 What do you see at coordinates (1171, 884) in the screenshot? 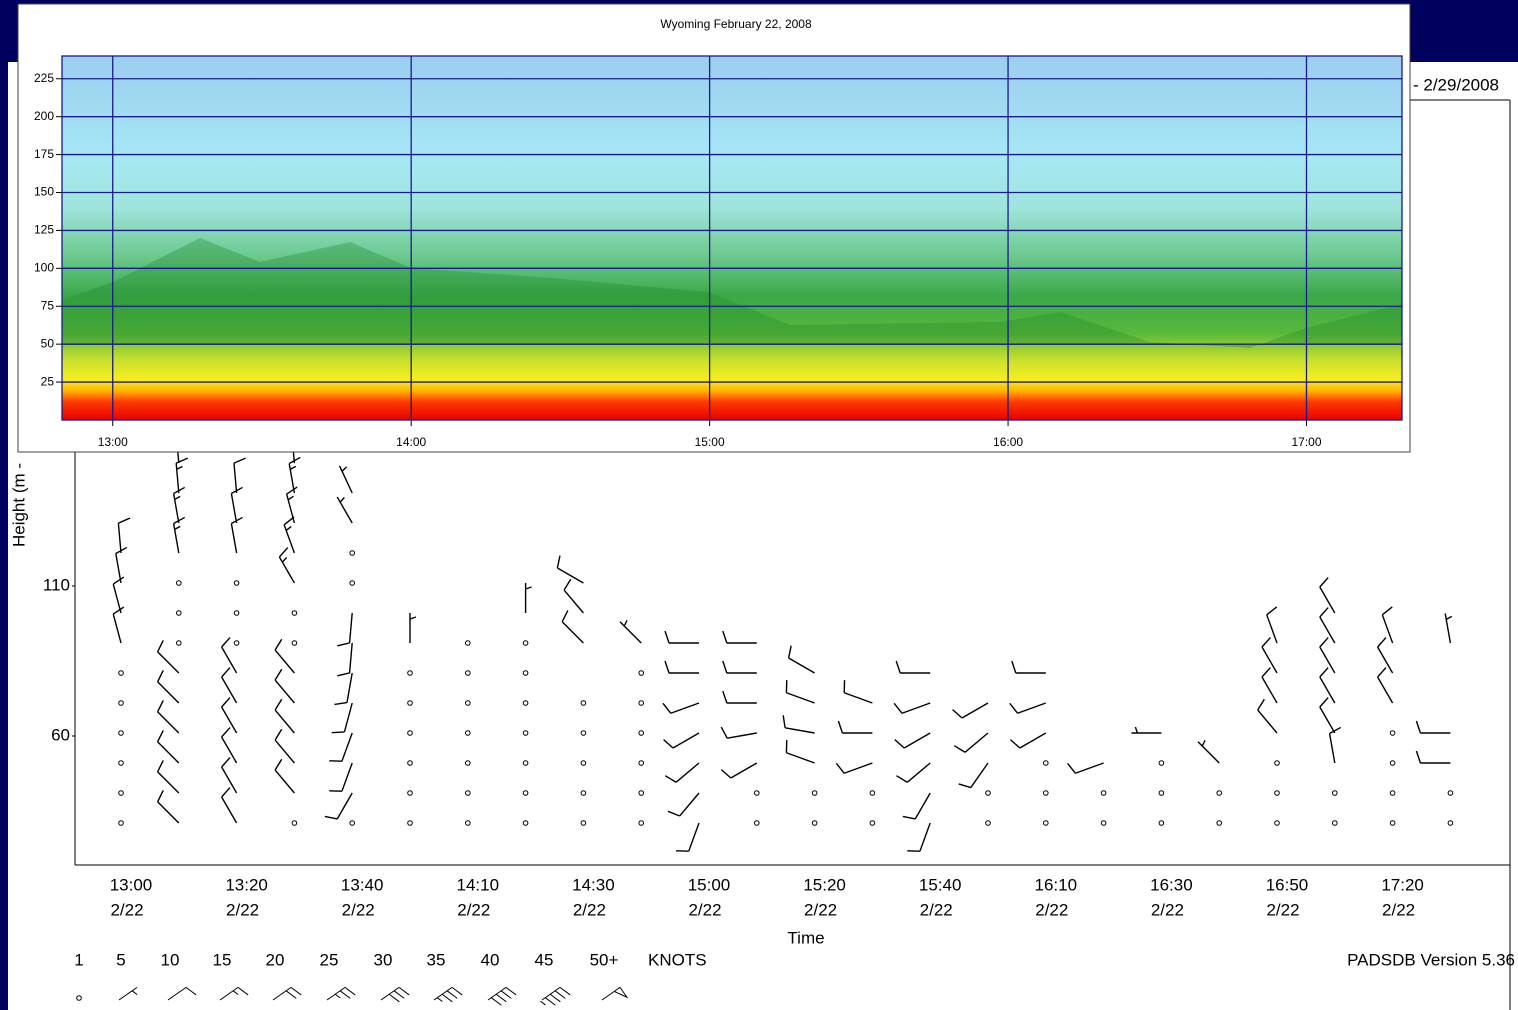
I see `x-tick-label: 16:30` at bounding box center [1171, 884].